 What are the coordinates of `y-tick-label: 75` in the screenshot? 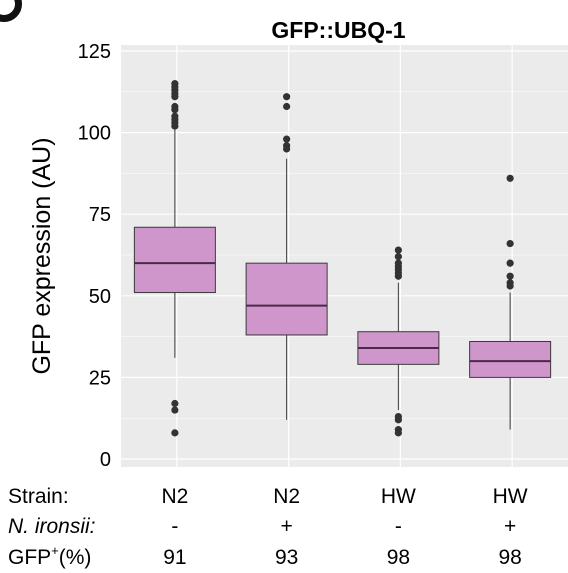 It's located at (100, 215).